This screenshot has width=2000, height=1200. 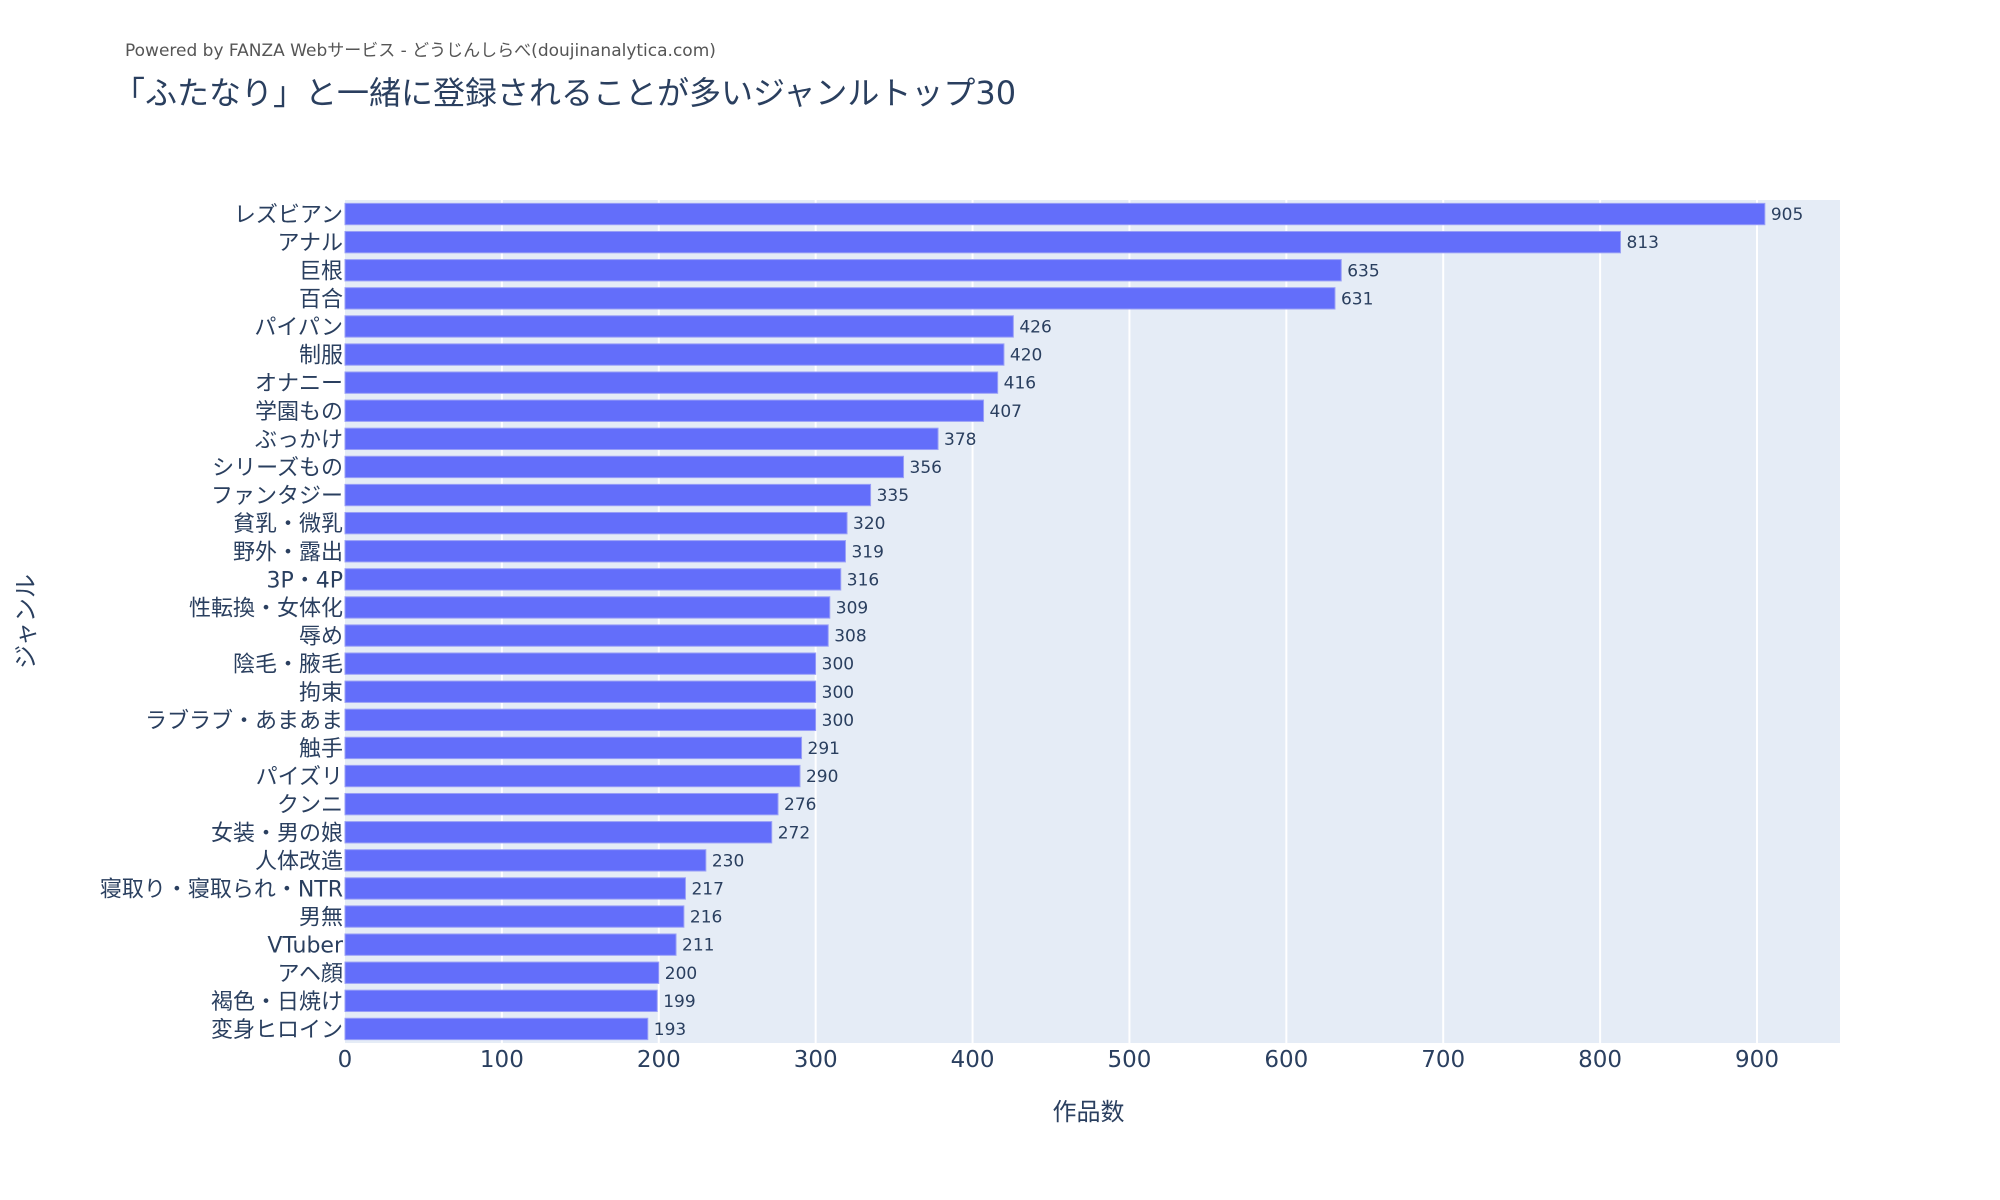 I want to click on y-tick-label: 学園もの, so click(x=299, y=412).